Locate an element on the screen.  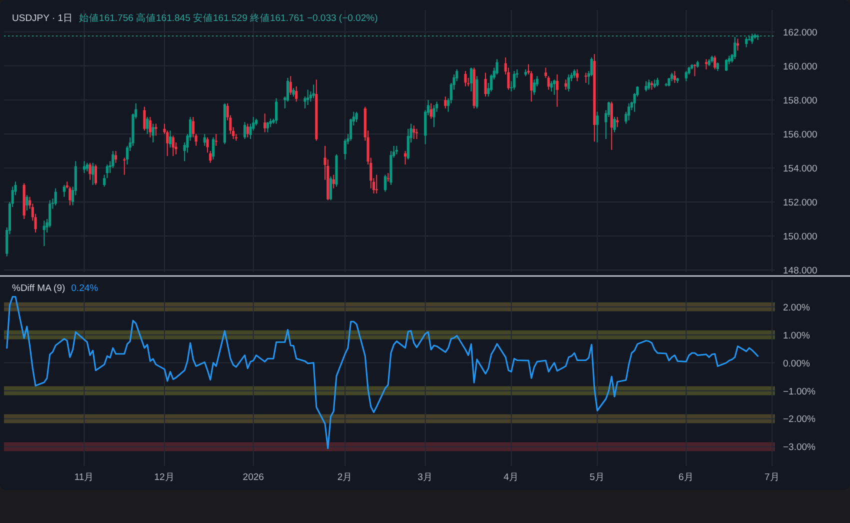
x-tick-label: 6月 is located at coordinates (686, 477).